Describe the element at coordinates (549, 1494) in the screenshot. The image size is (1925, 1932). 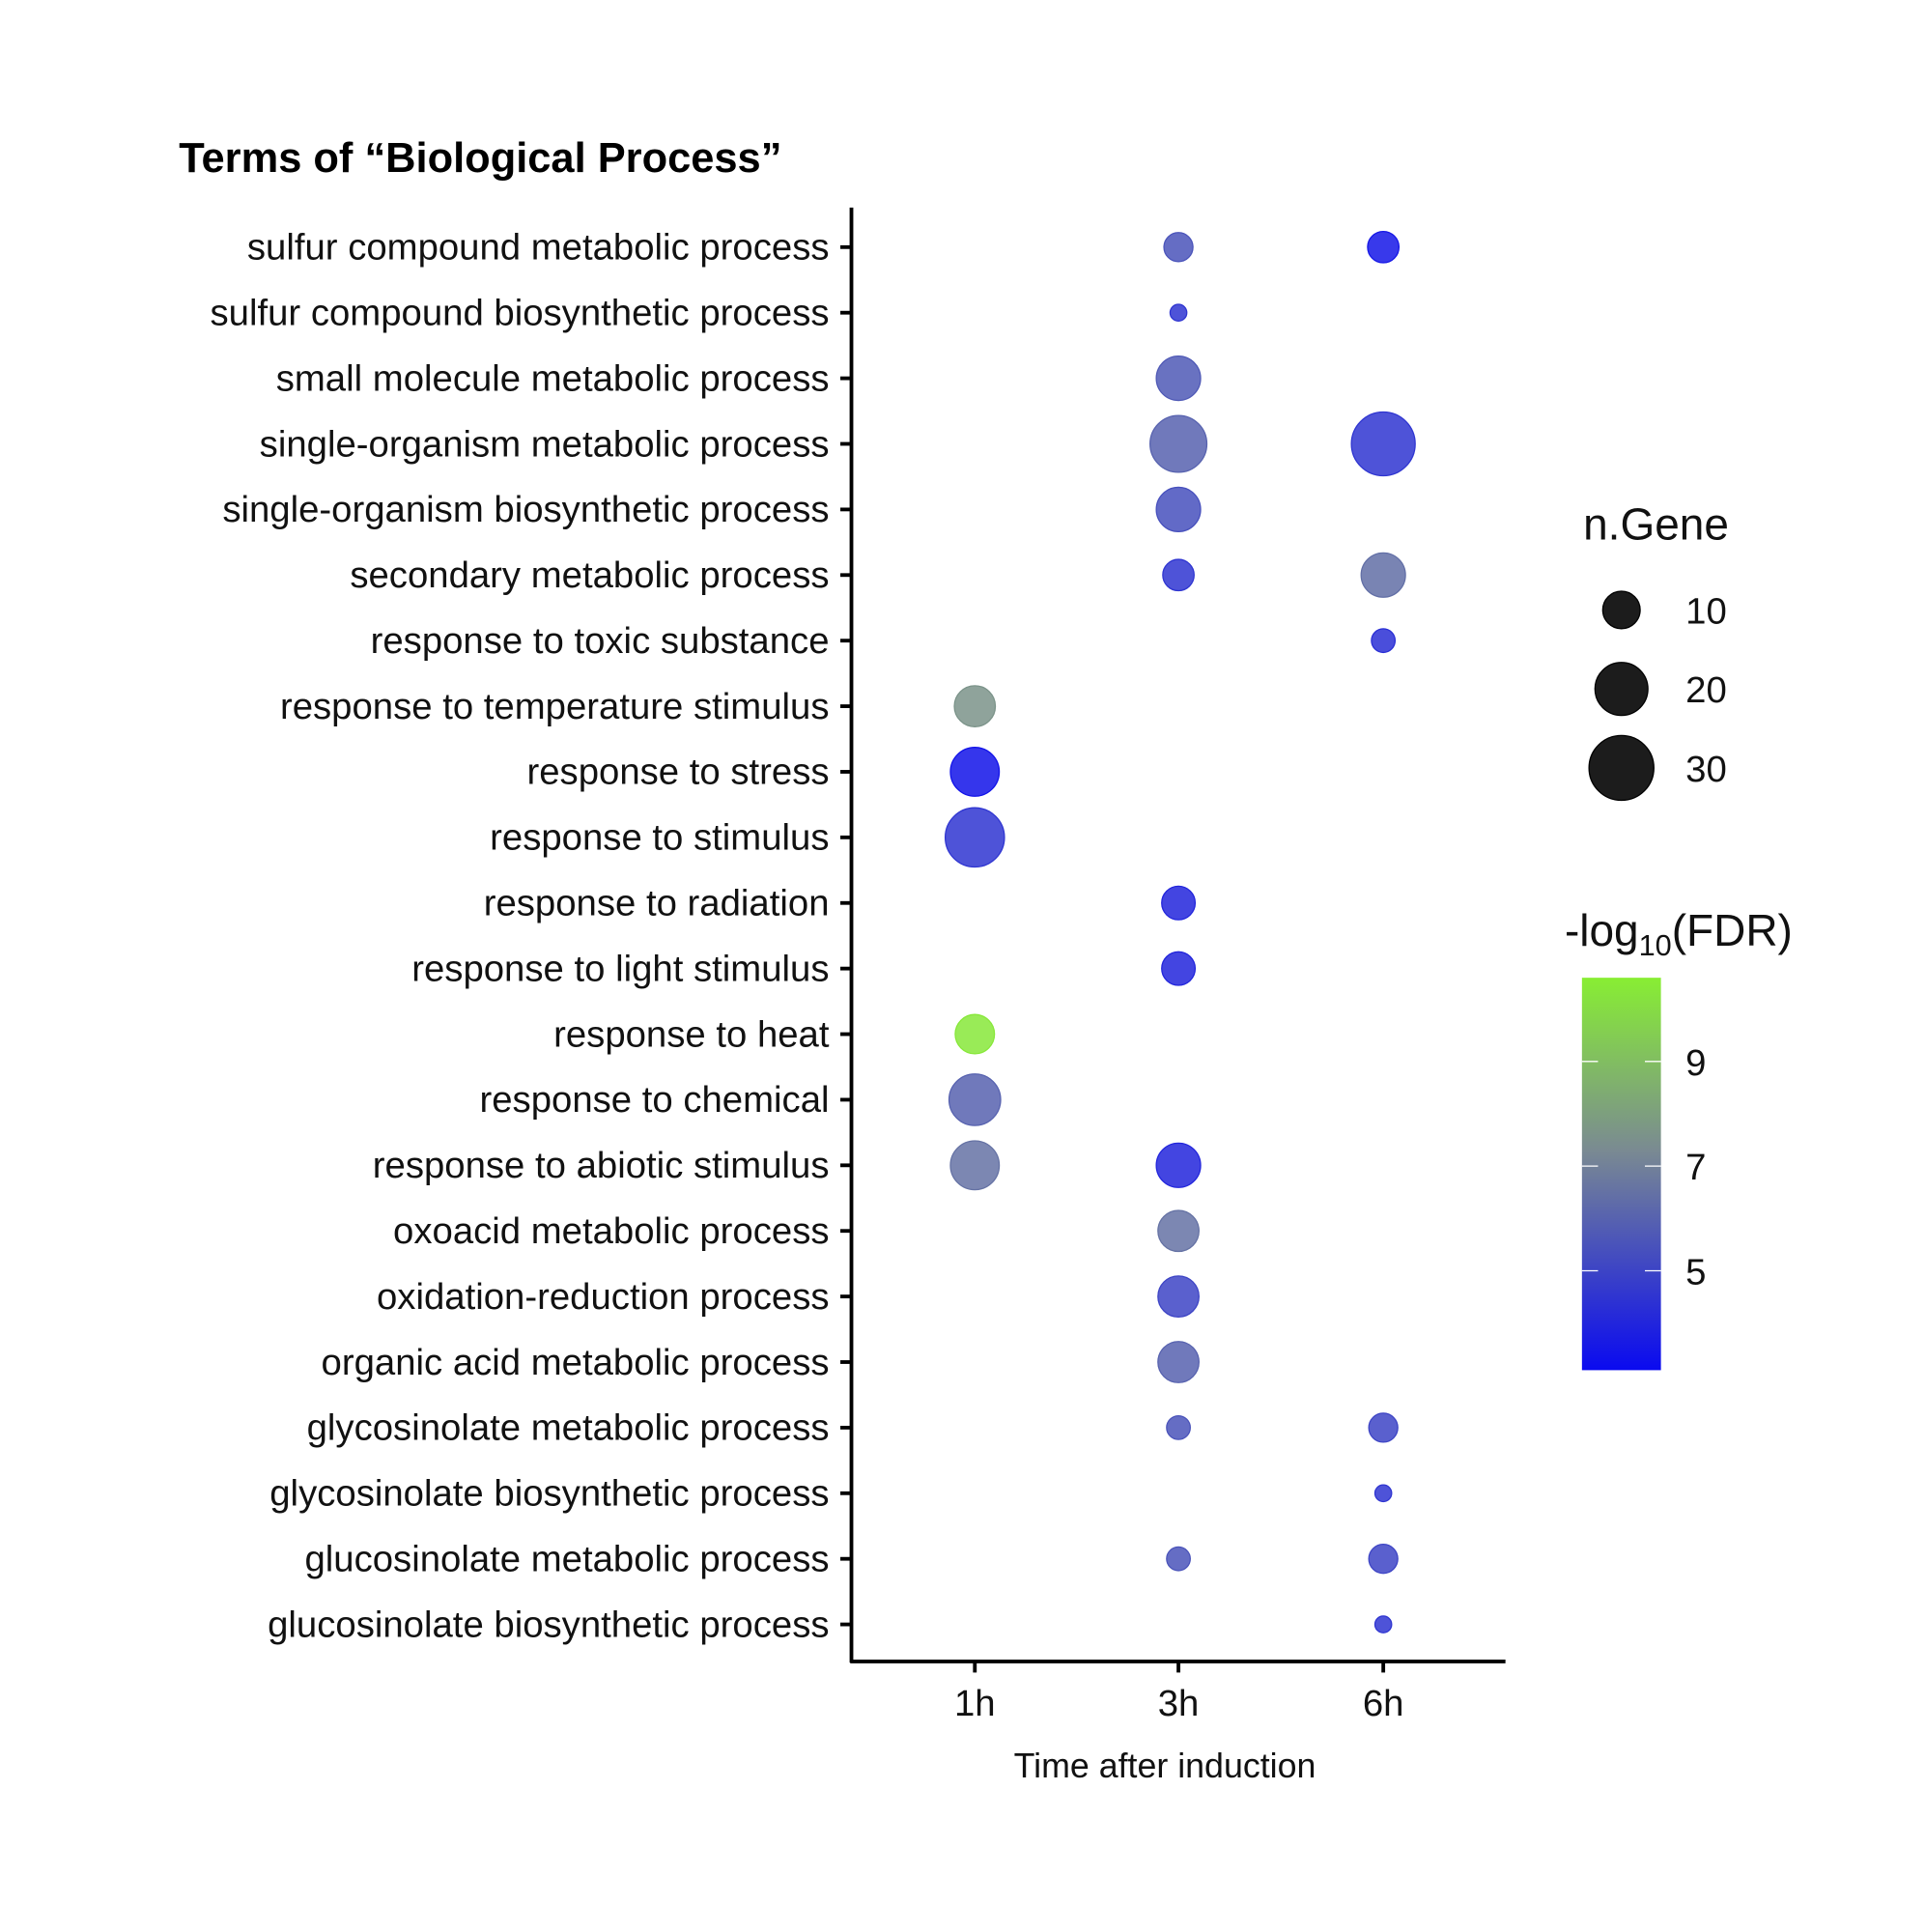
I see `y-tick-label: glycosinolate biosynthetic process` at that location.